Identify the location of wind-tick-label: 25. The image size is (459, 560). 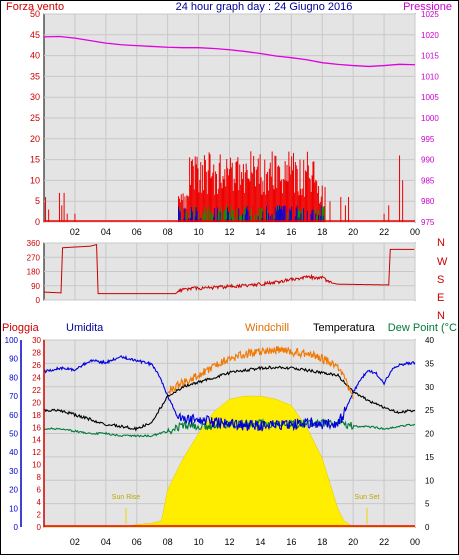
(35, 118).